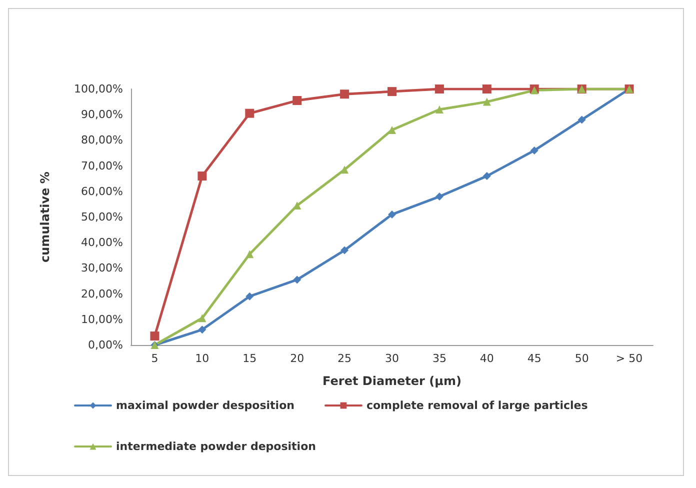 This screenshot has width=696, height=488. What do you see at coordinates (581, 358) in the screenshot?
I see `x-tick-label: 50` at bounding box center [581, 358].